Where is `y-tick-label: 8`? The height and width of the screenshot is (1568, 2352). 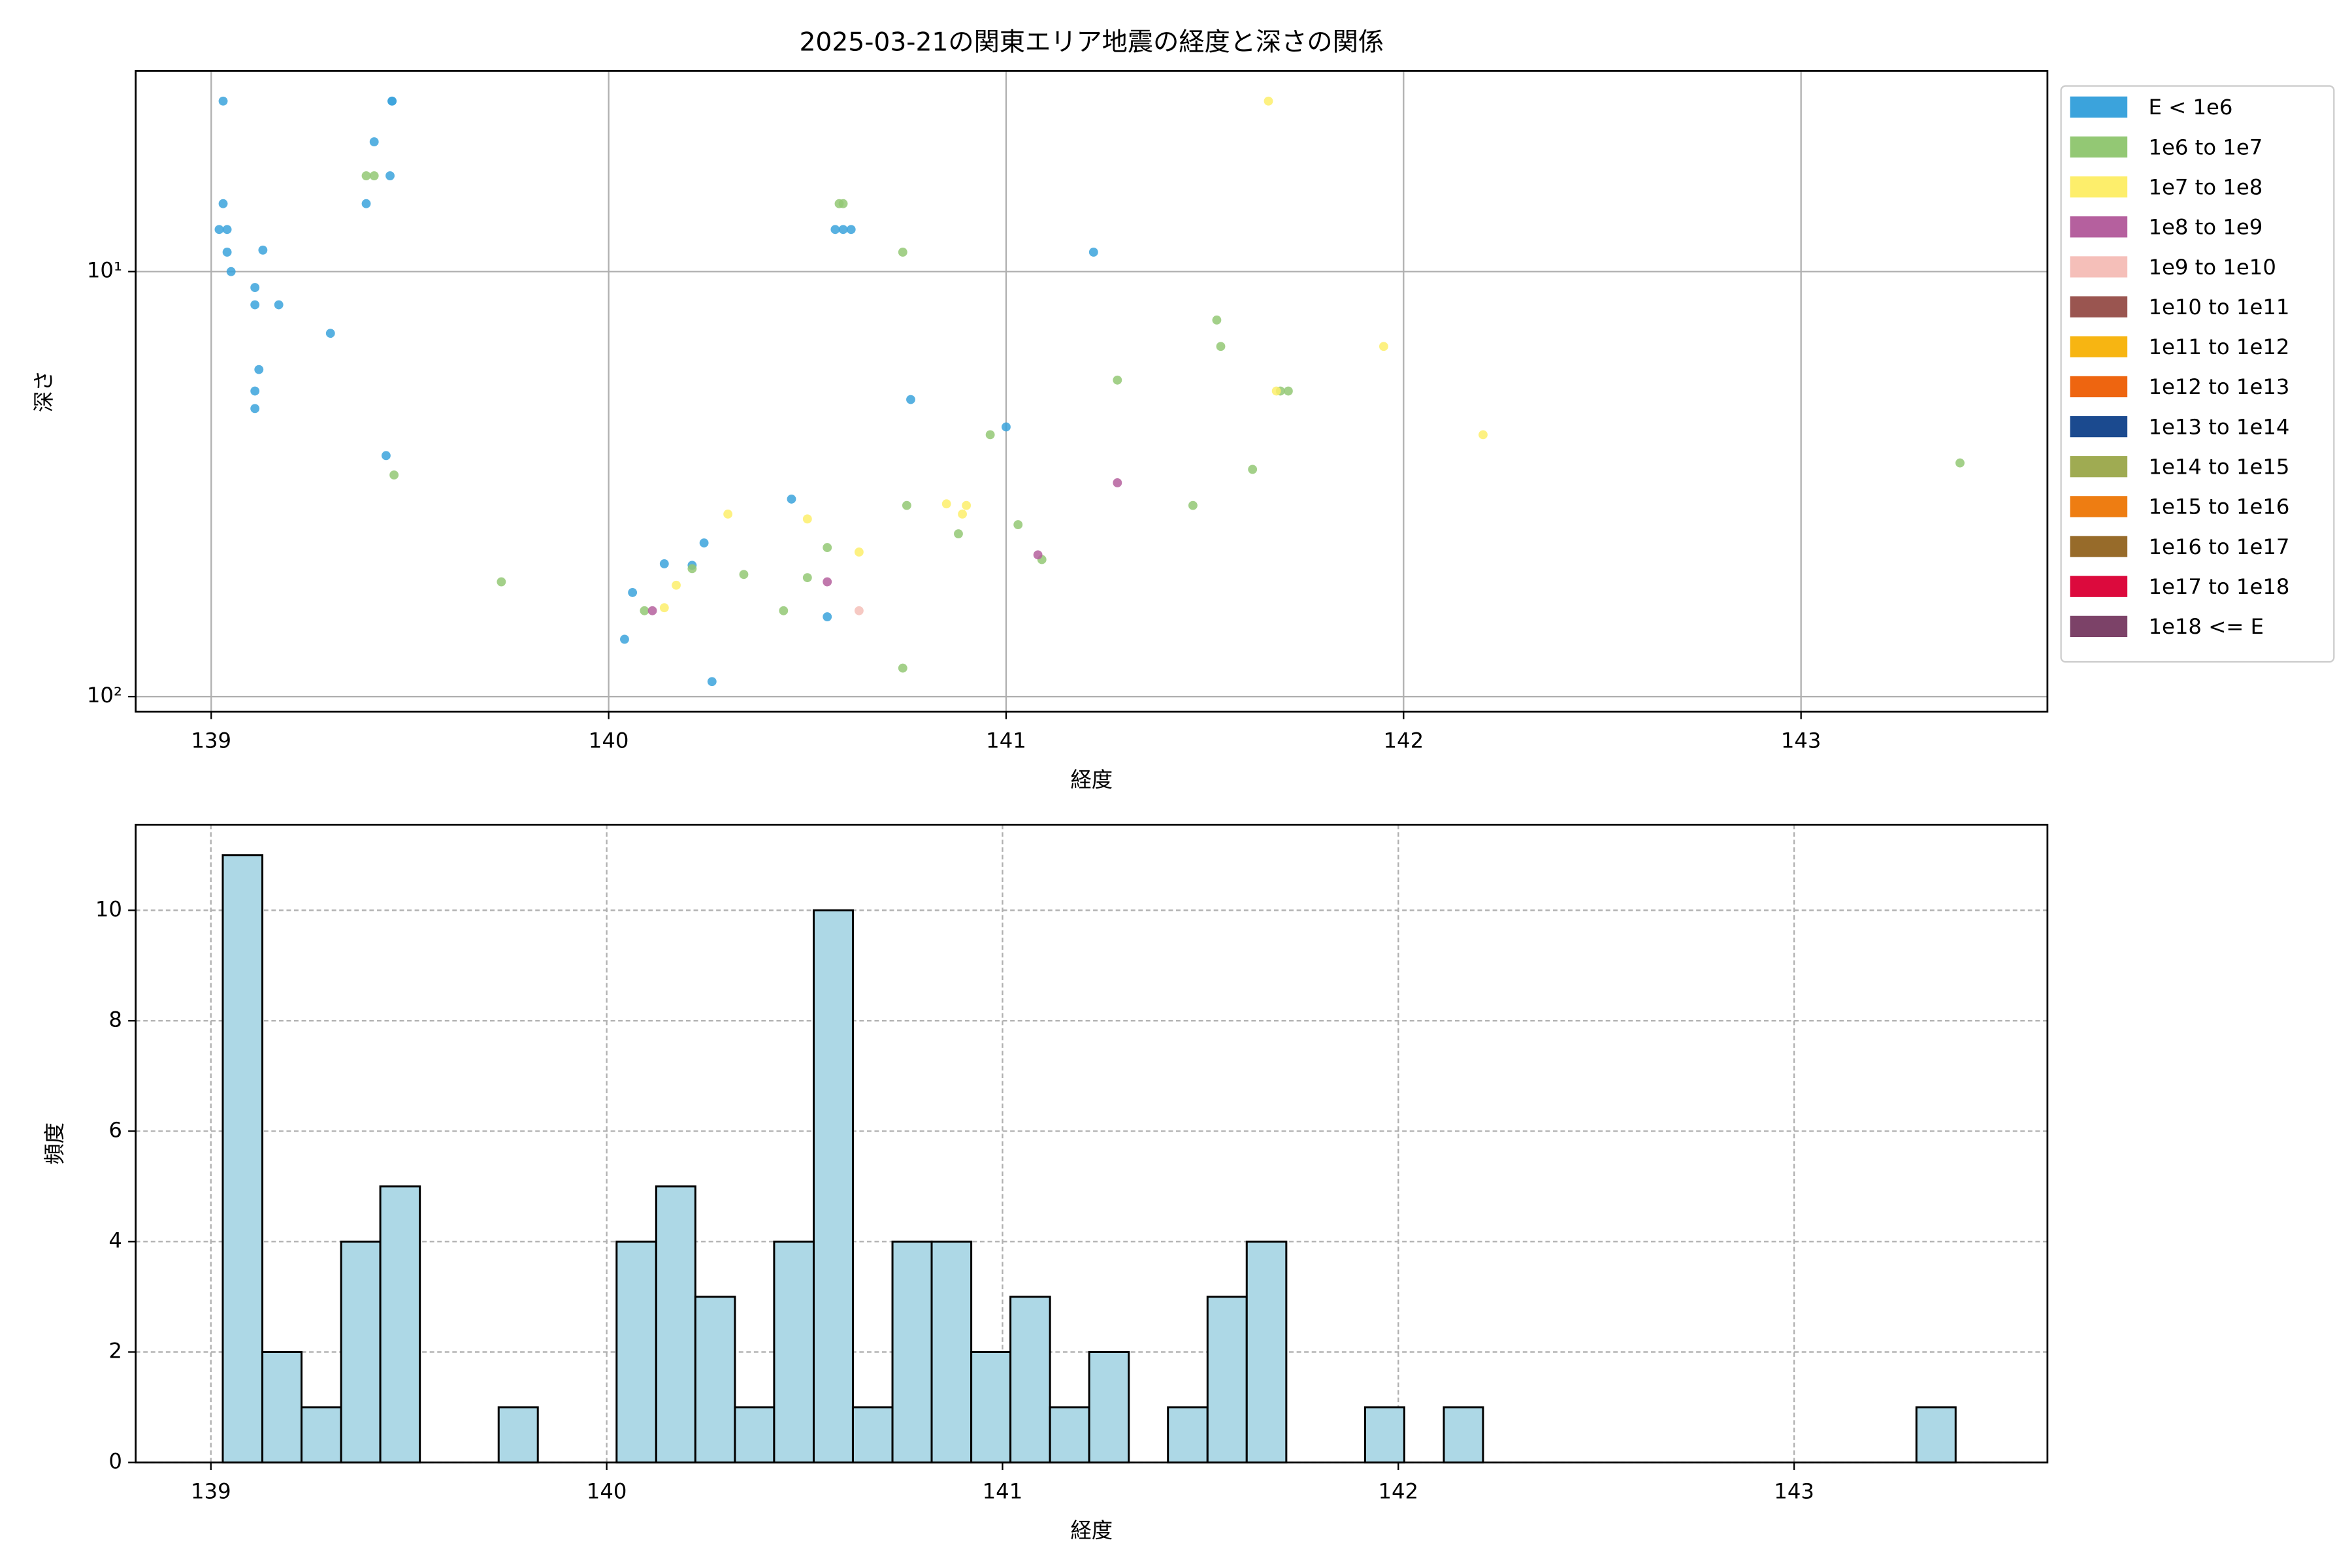 y-tick-label: 8 is located at coordinates (115, 1019).